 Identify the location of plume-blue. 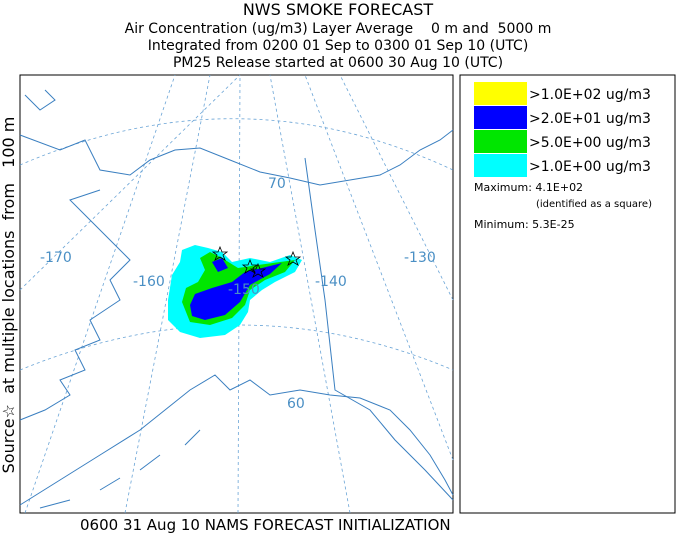
(236, 289).